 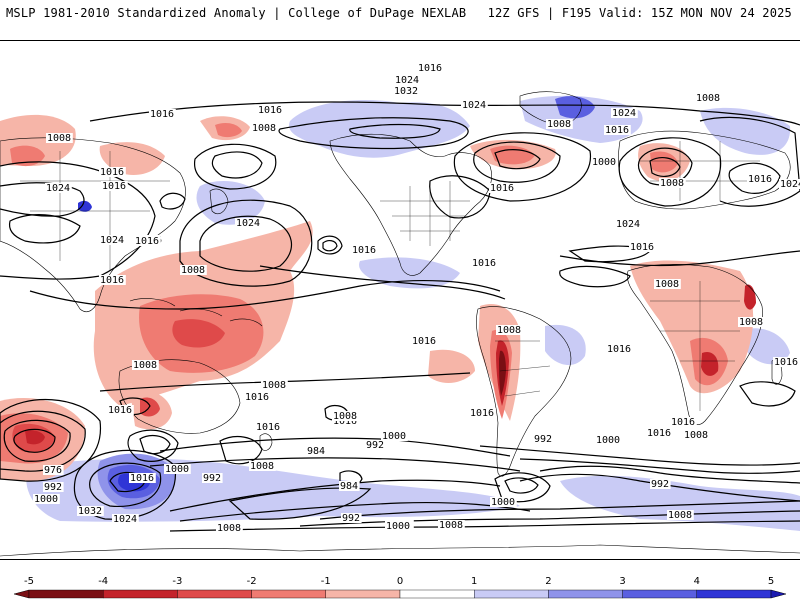 I want to click on isobar-1016-south-pacific, so click(x=285, y=382).